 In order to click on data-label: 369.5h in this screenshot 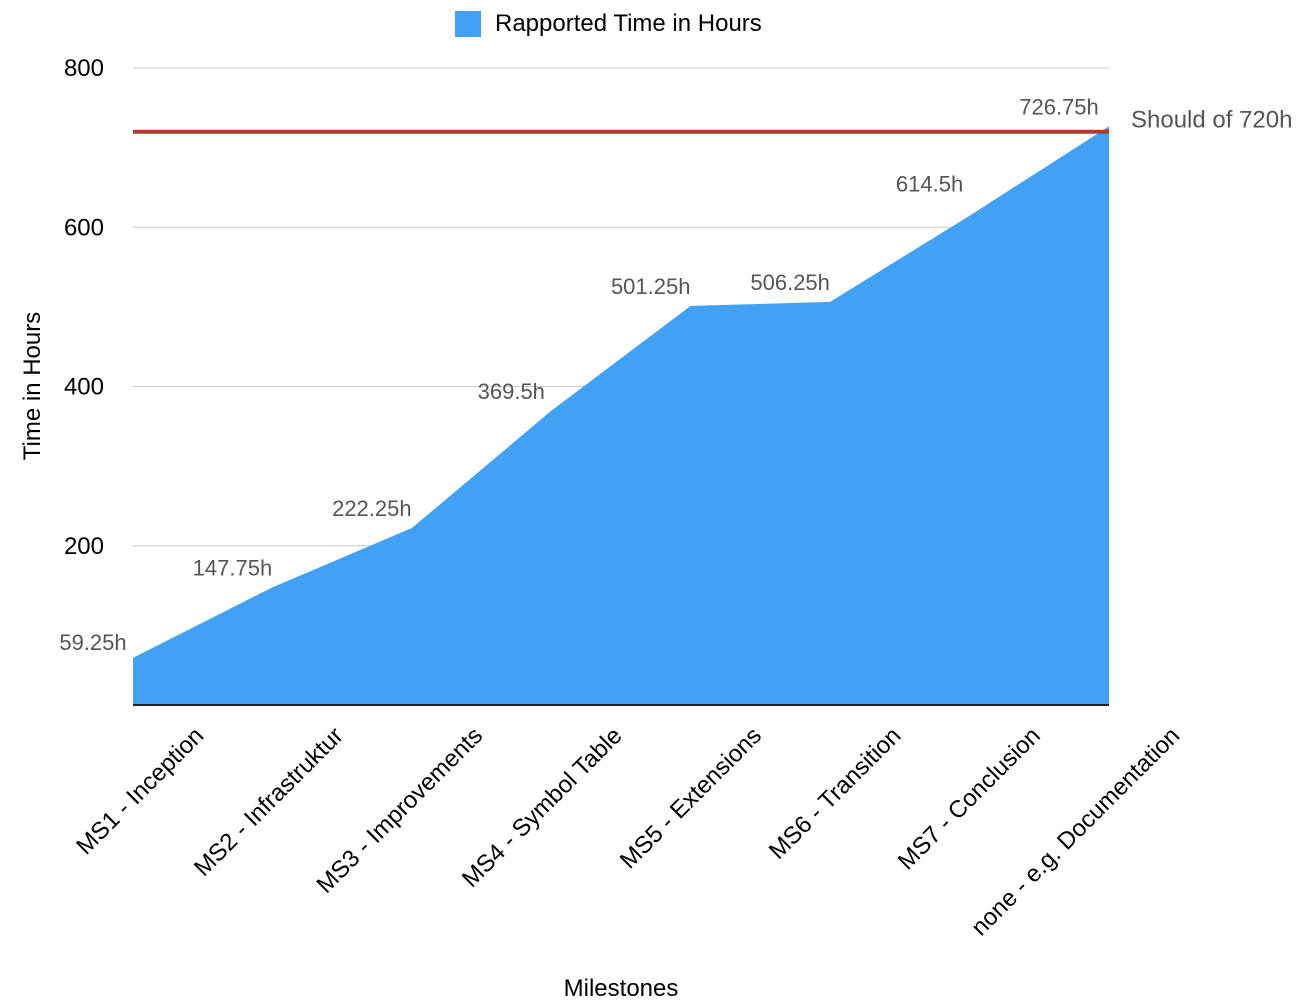, I will do `click(511, 391)`.